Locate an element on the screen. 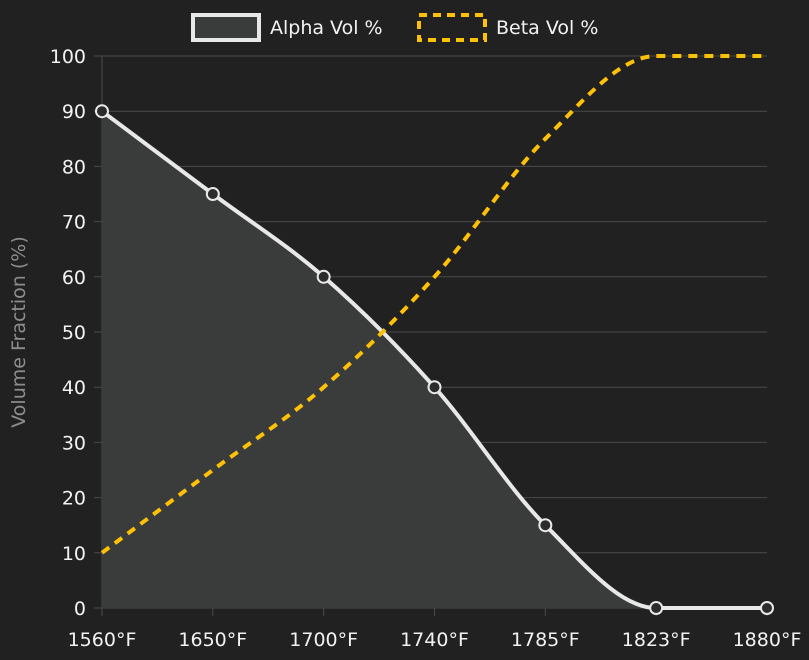 Image resolution: width=809 pixels, height=660 pixels. y-tick-label: 80 is located at coordinates (74, 167).